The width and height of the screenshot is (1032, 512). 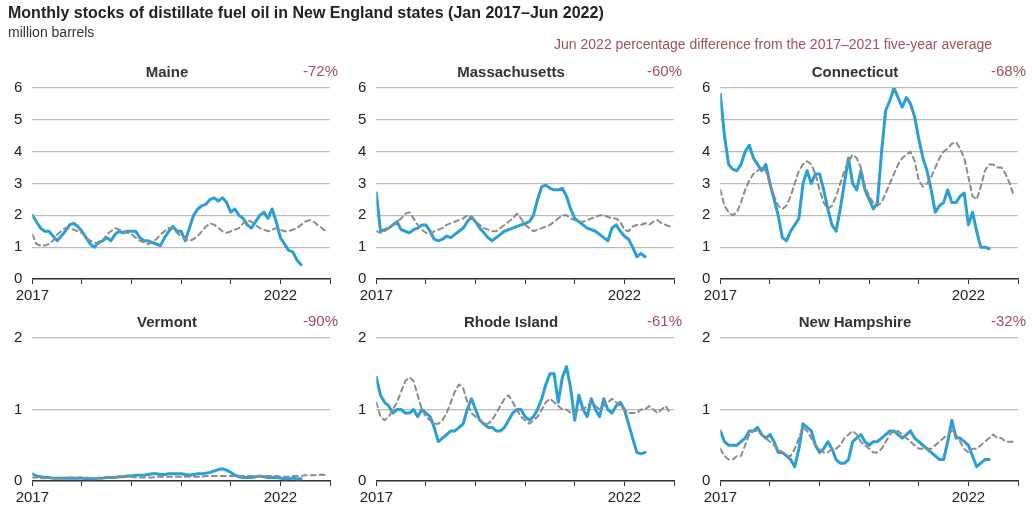 What do you see at coordinates (306, 13) in the screenshot?
I see `text: Monthly stocks of distillate fuel oil in New England states (Jan 2017–Jun 2022)` at bounding box center [306, 13].